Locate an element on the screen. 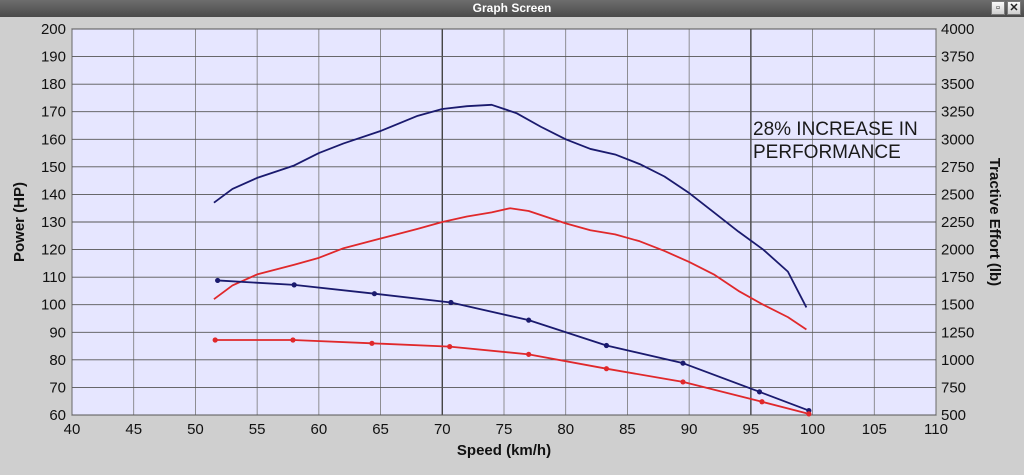 This screenshot has width=1024, height=475. x-tick-label: 65 is located at coordinates (380, 429).